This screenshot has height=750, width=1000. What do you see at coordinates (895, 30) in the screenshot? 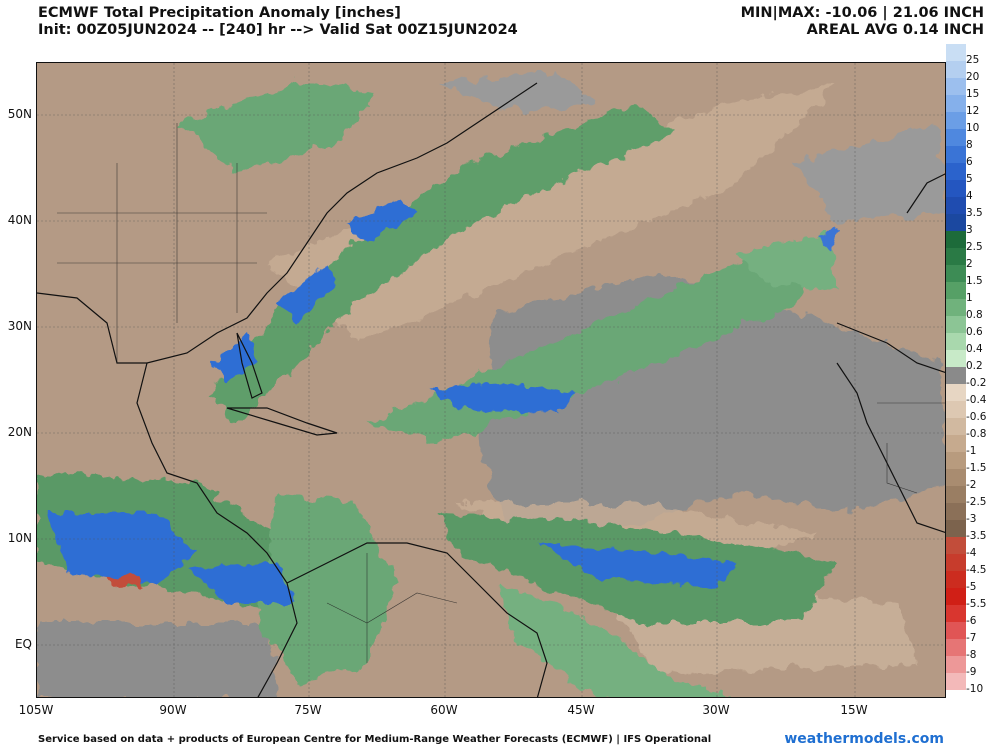
I see `areal-average-readout: AREAL AVG 0.14 INCH` at bounding box center [895, 30].